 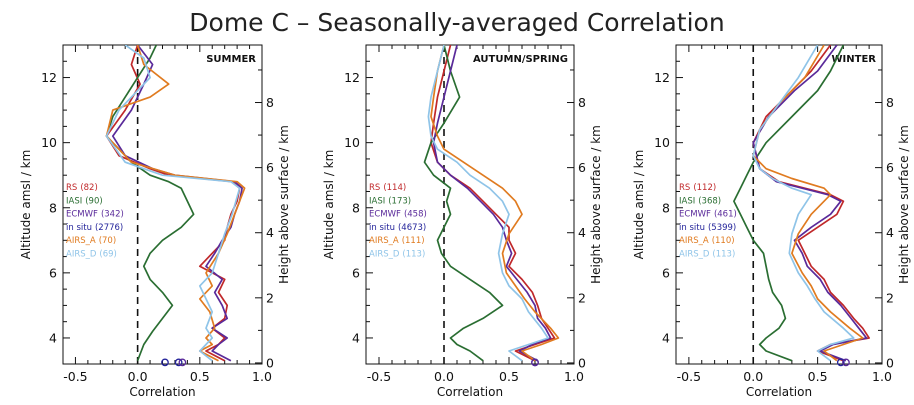 I want to click on legend-count: (113), so click(x=723, y=255).